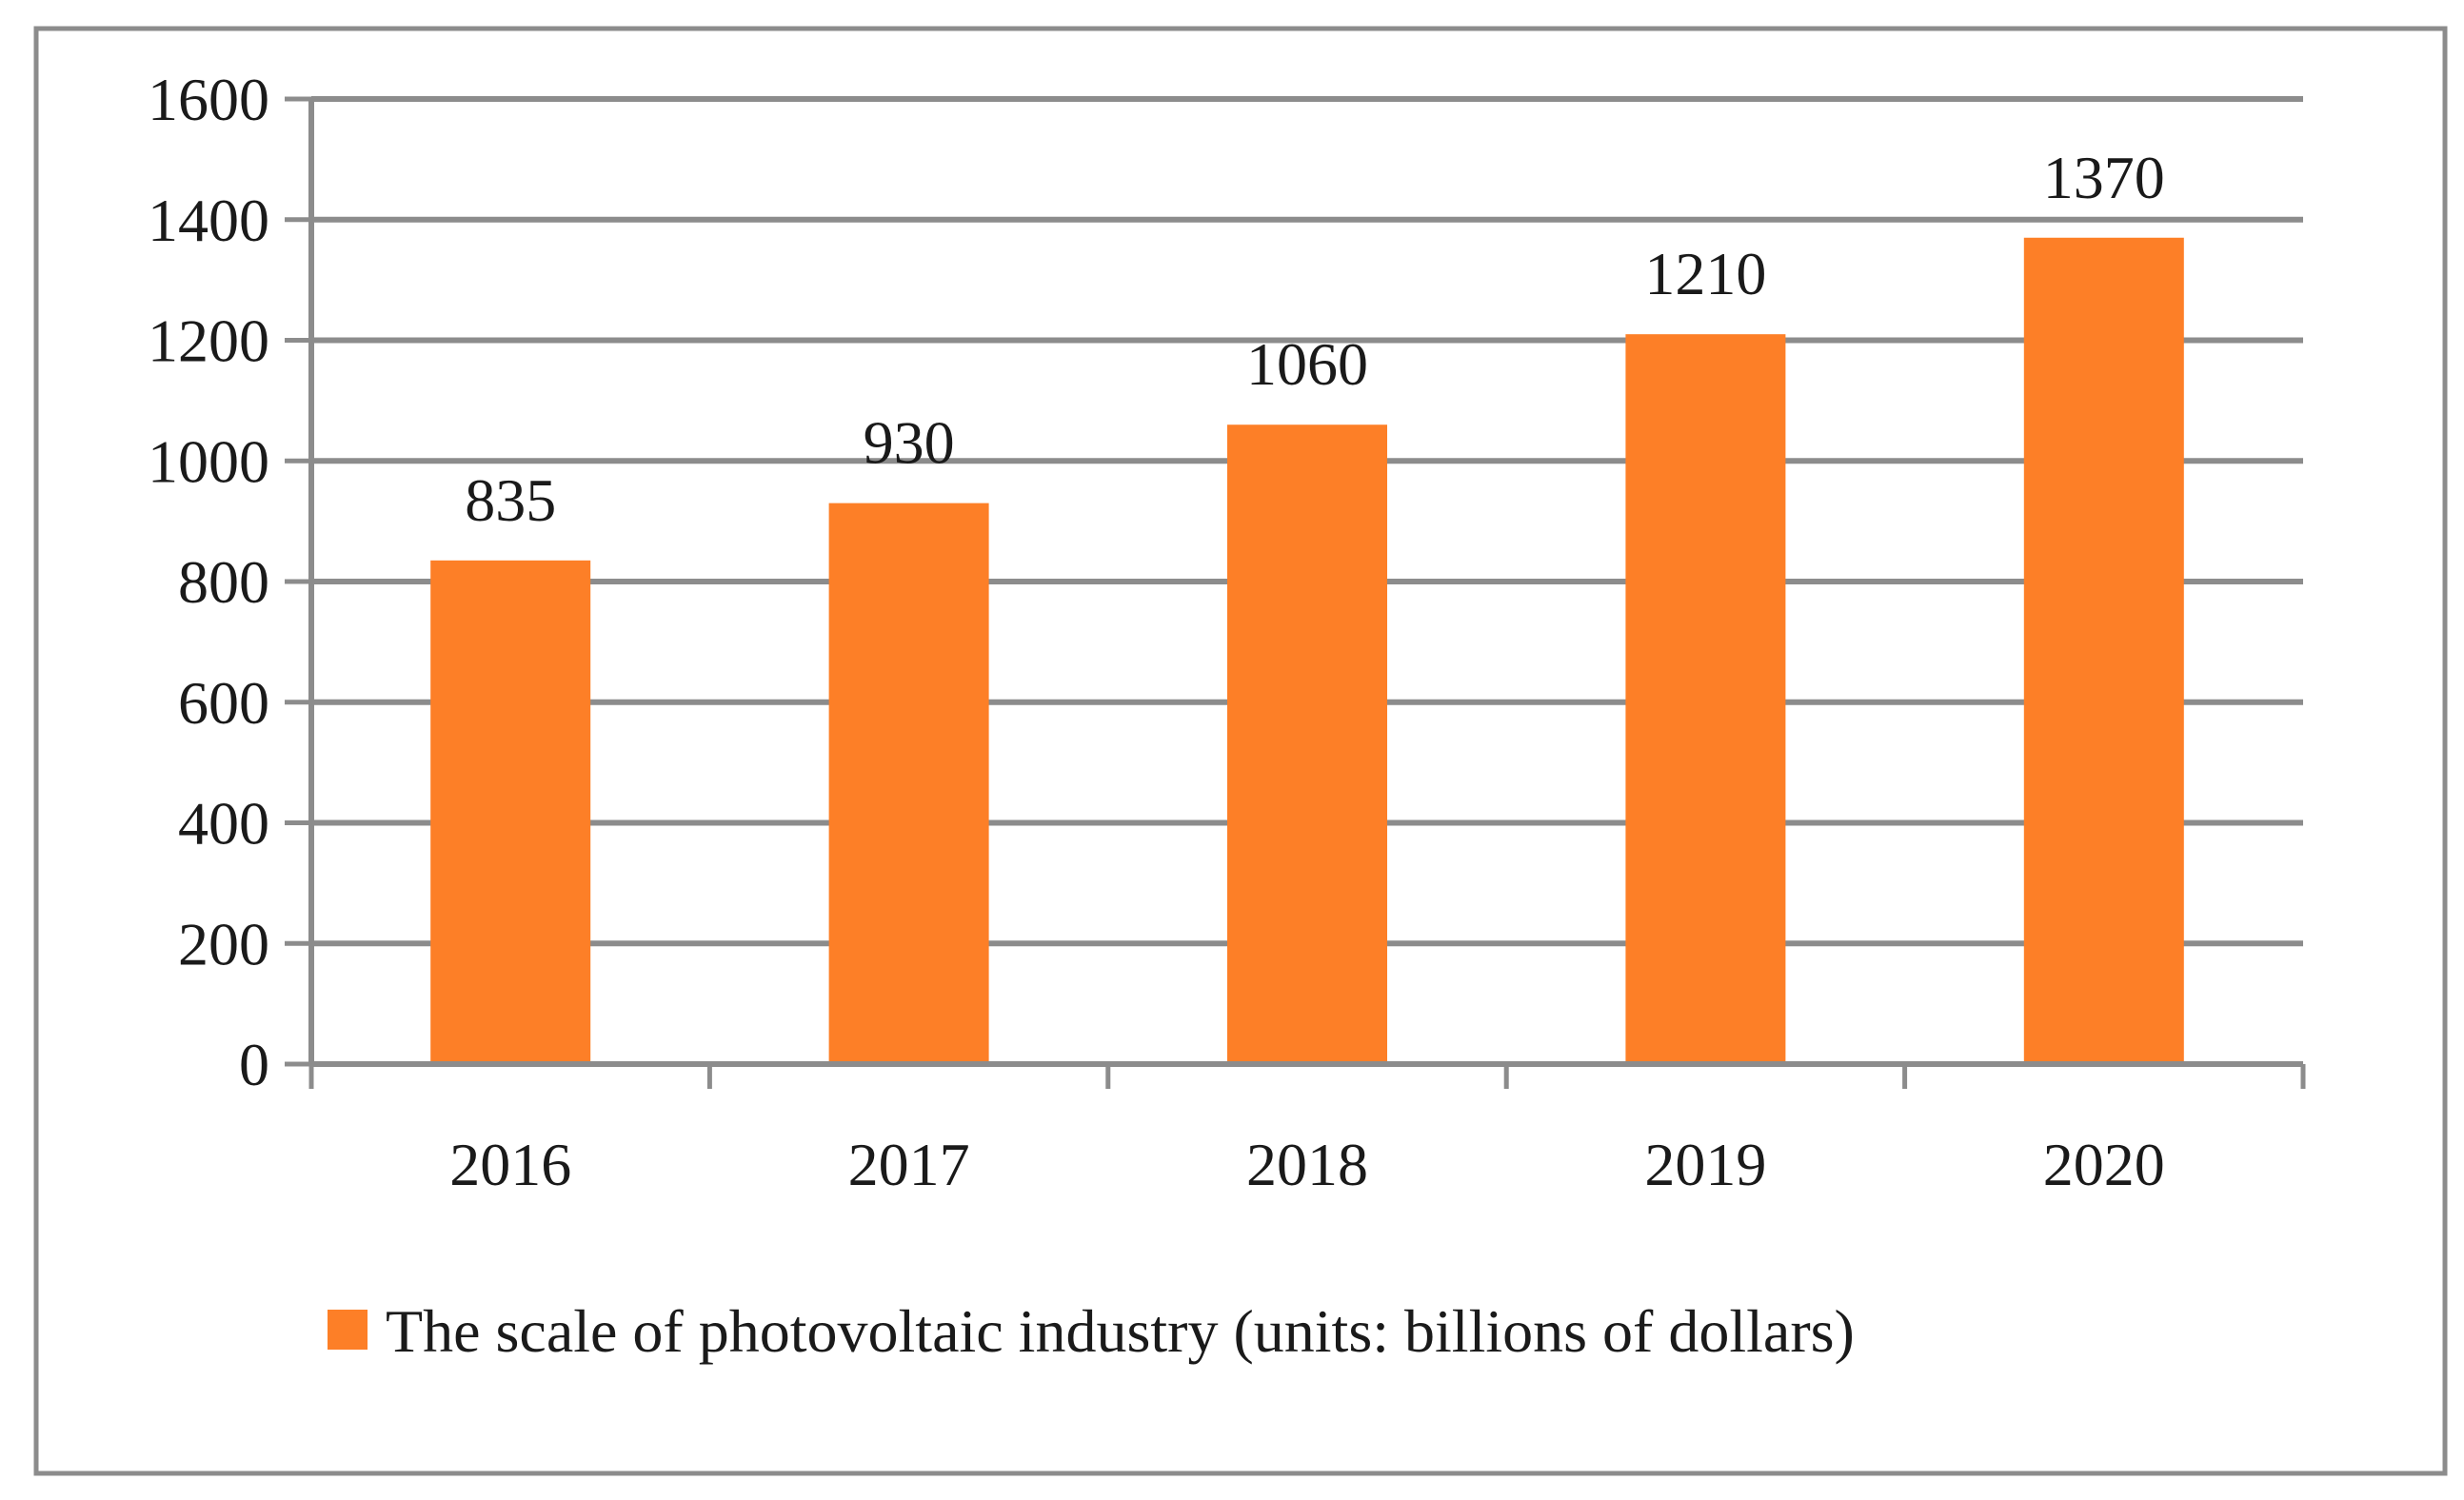 This screenshot has width=2464, height=1500. I want to click on x-tick-label: 2016, so click(510, 1164).